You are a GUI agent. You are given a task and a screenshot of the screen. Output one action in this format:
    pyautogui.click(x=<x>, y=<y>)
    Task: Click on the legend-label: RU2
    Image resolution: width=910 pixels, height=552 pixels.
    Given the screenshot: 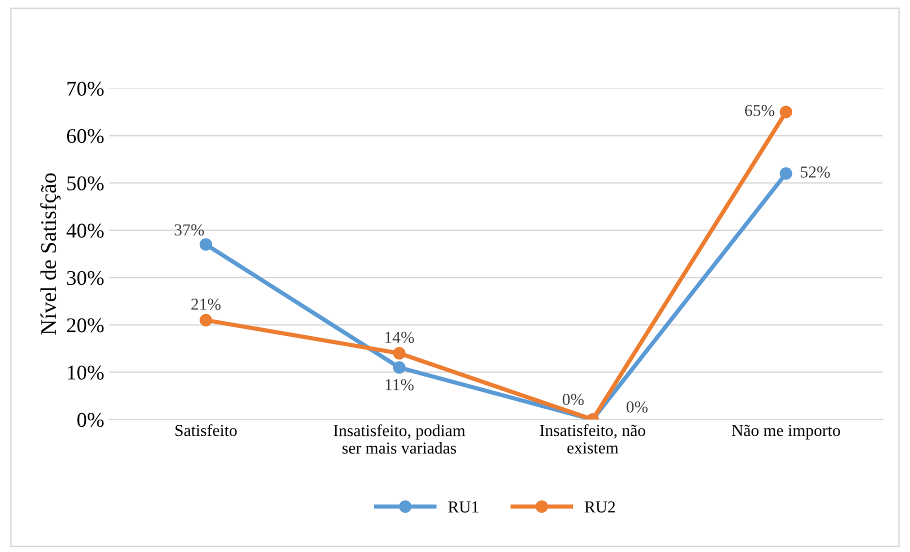 What is the action you would take?
    pyautogui.click(x=599, y=507)
    